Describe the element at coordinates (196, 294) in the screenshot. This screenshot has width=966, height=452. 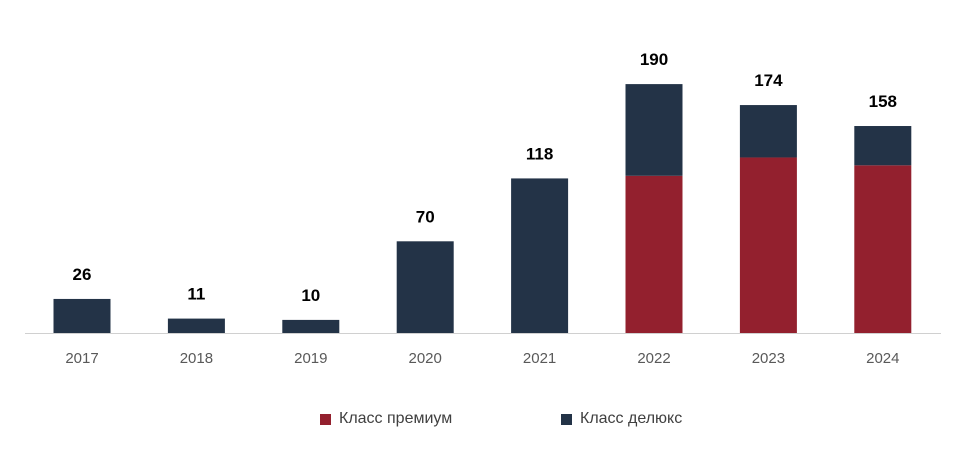
I see `total-label-2018: 11` at that location.